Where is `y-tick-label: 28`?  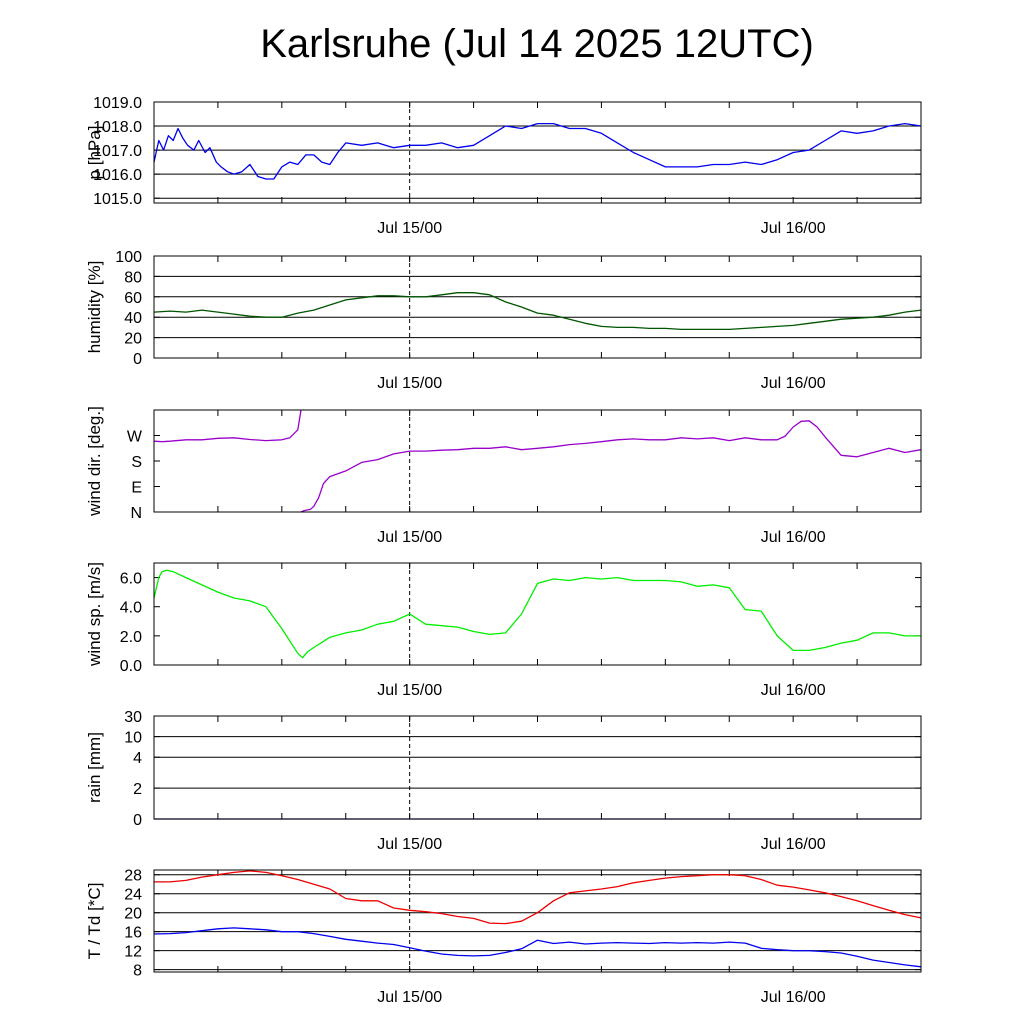 y-tick-label: 28 is located at coordinates (133, 876).